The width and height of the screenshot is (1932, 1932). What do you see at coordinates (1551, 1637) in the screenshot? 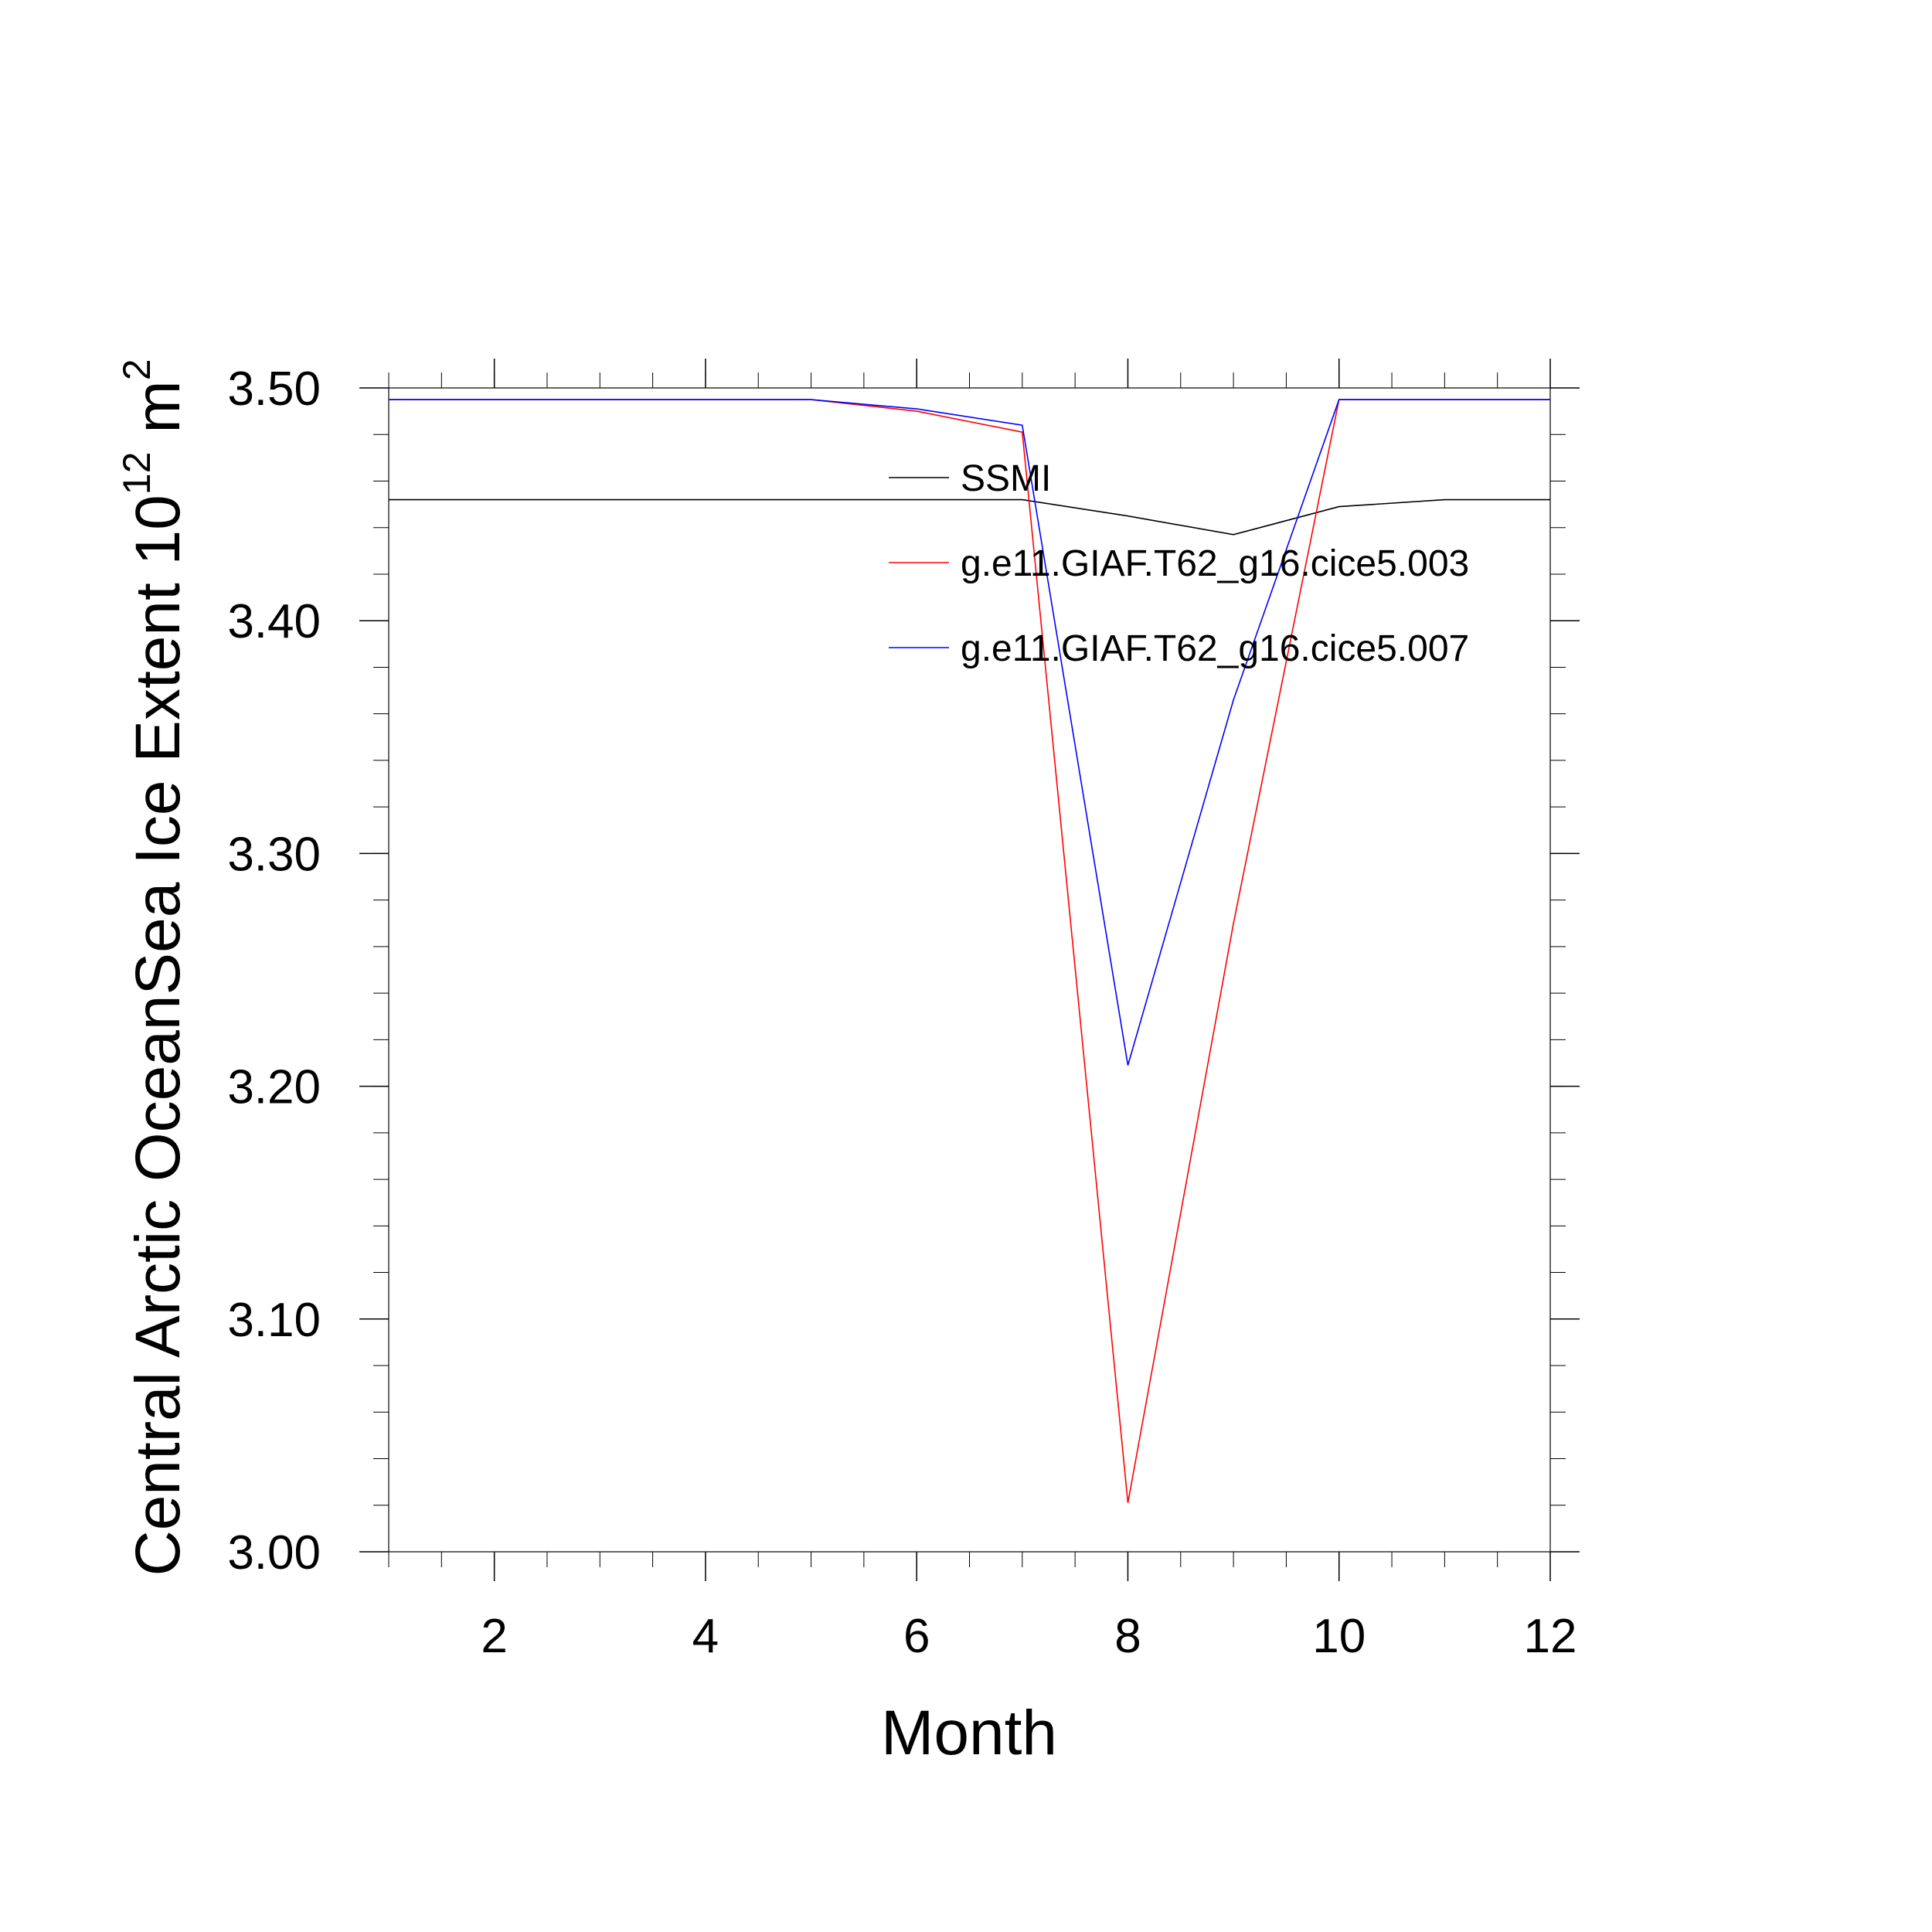
I see `x-tick-label: 12` at bounding box center [1551, 1637].